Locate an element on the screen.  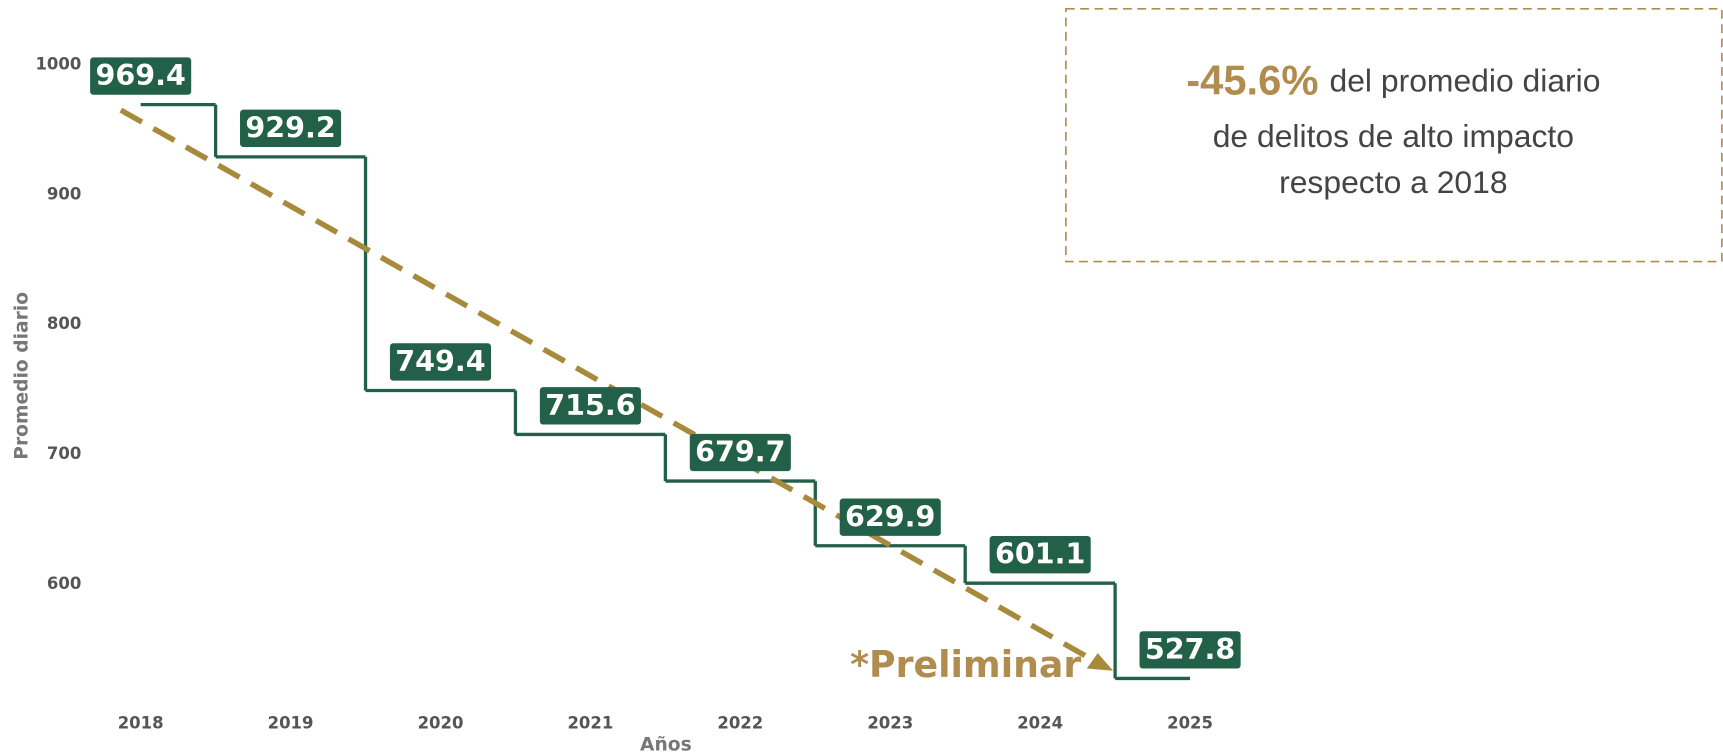
value-label: 749.4 is located at coordinates (440, 361).